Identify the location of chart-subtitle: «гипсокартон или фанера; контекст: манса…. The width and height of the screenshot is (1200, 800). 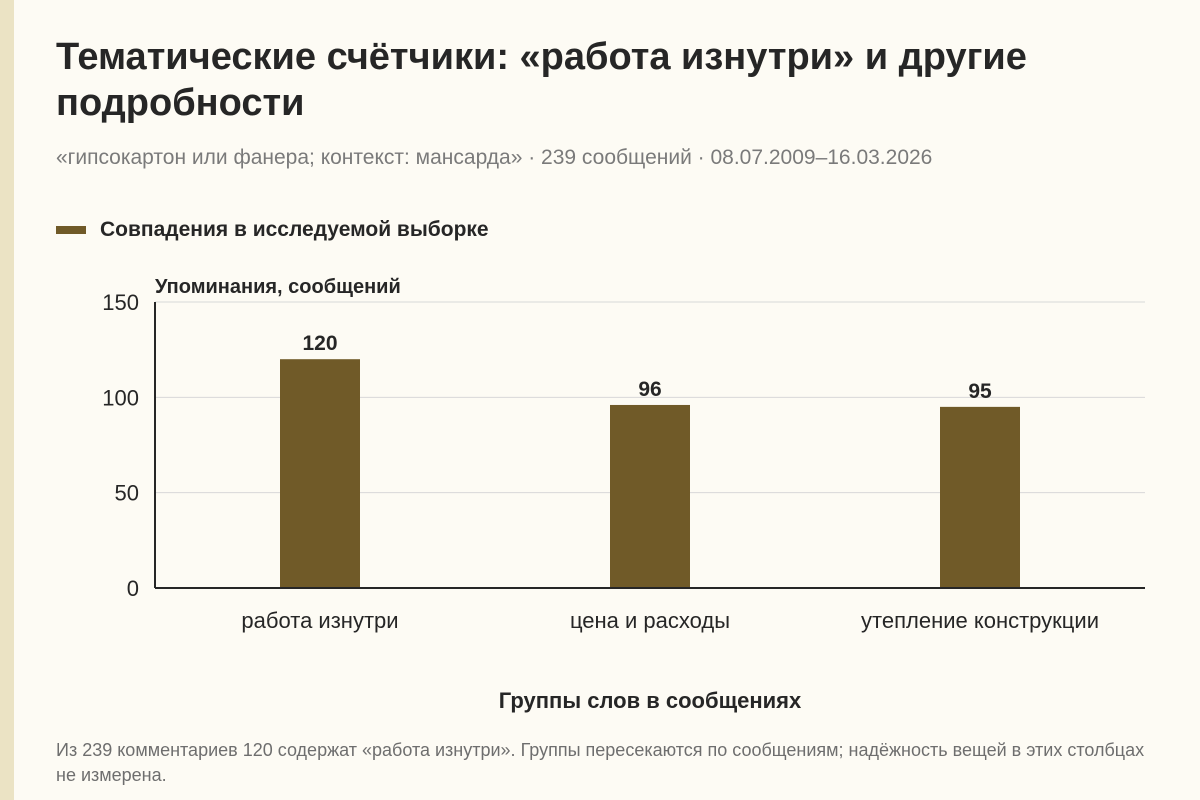
(494, 157).